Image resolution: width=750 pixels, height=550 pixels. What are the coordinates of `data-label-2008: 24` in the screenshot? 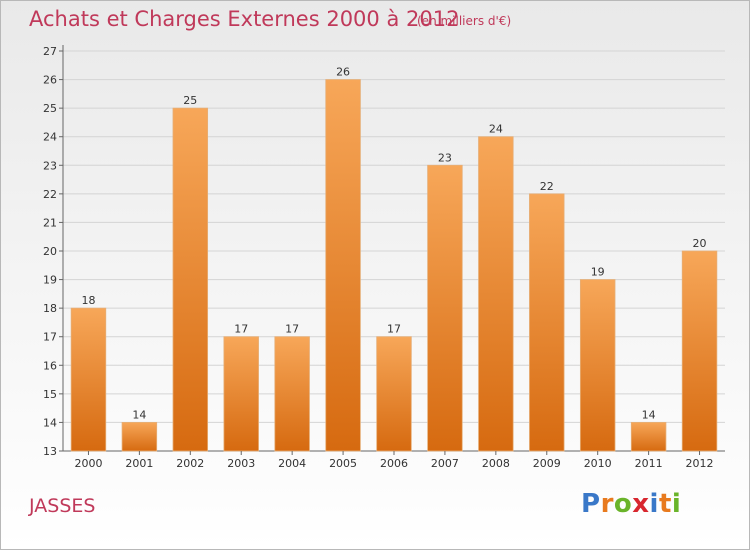 It's located at (496, 129).